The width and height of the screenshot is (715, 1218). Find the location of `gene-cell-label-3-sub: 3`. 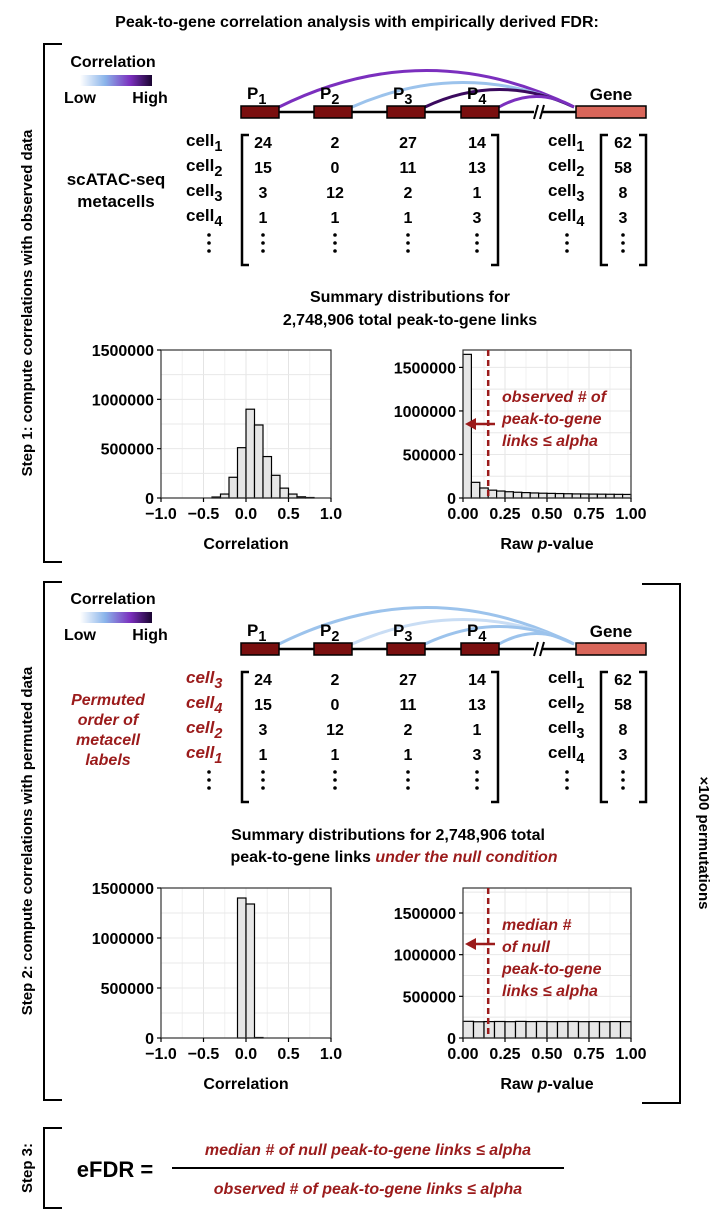

gene-cell-label-3-sub: 3 is located at coordinates (580, 734).